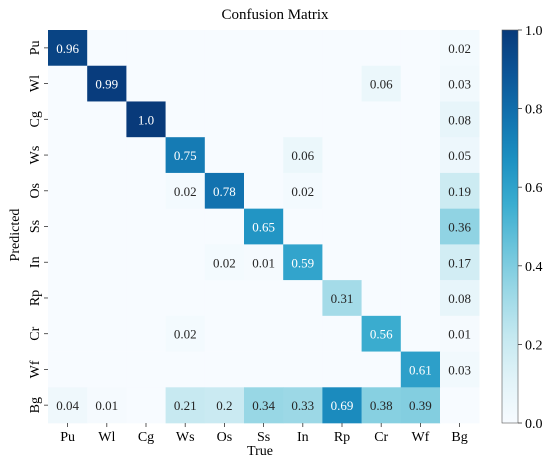 The width and height of the screenshot is (550, 461). I want to click on cell-value-label: 0.75, so click(185, 155).